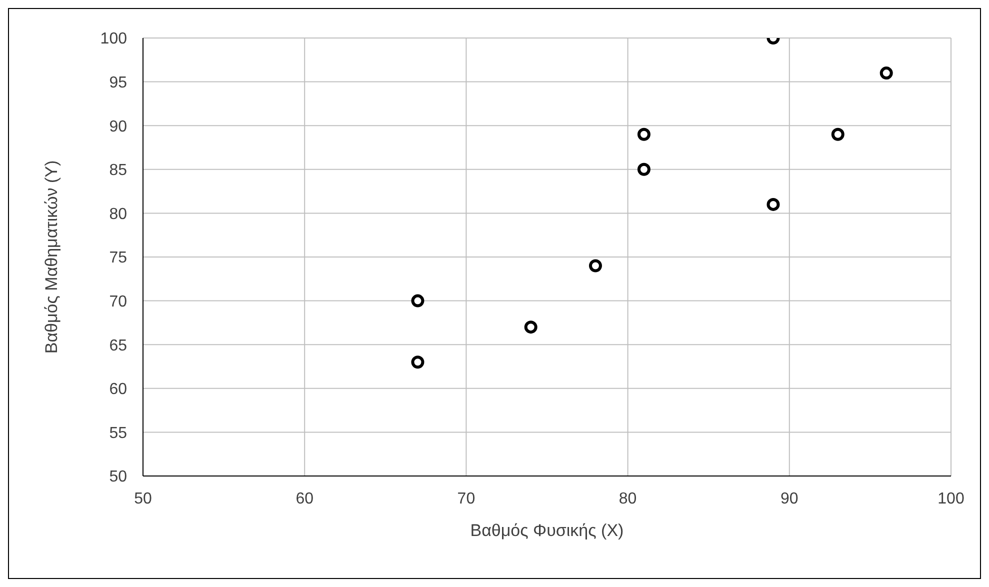 The height and width of the screenshot is (587, 989). What do you see at coordinates (118, 477) in the screenshot?
I see `y-tick-label: 50` at bounding box center [118, 477].